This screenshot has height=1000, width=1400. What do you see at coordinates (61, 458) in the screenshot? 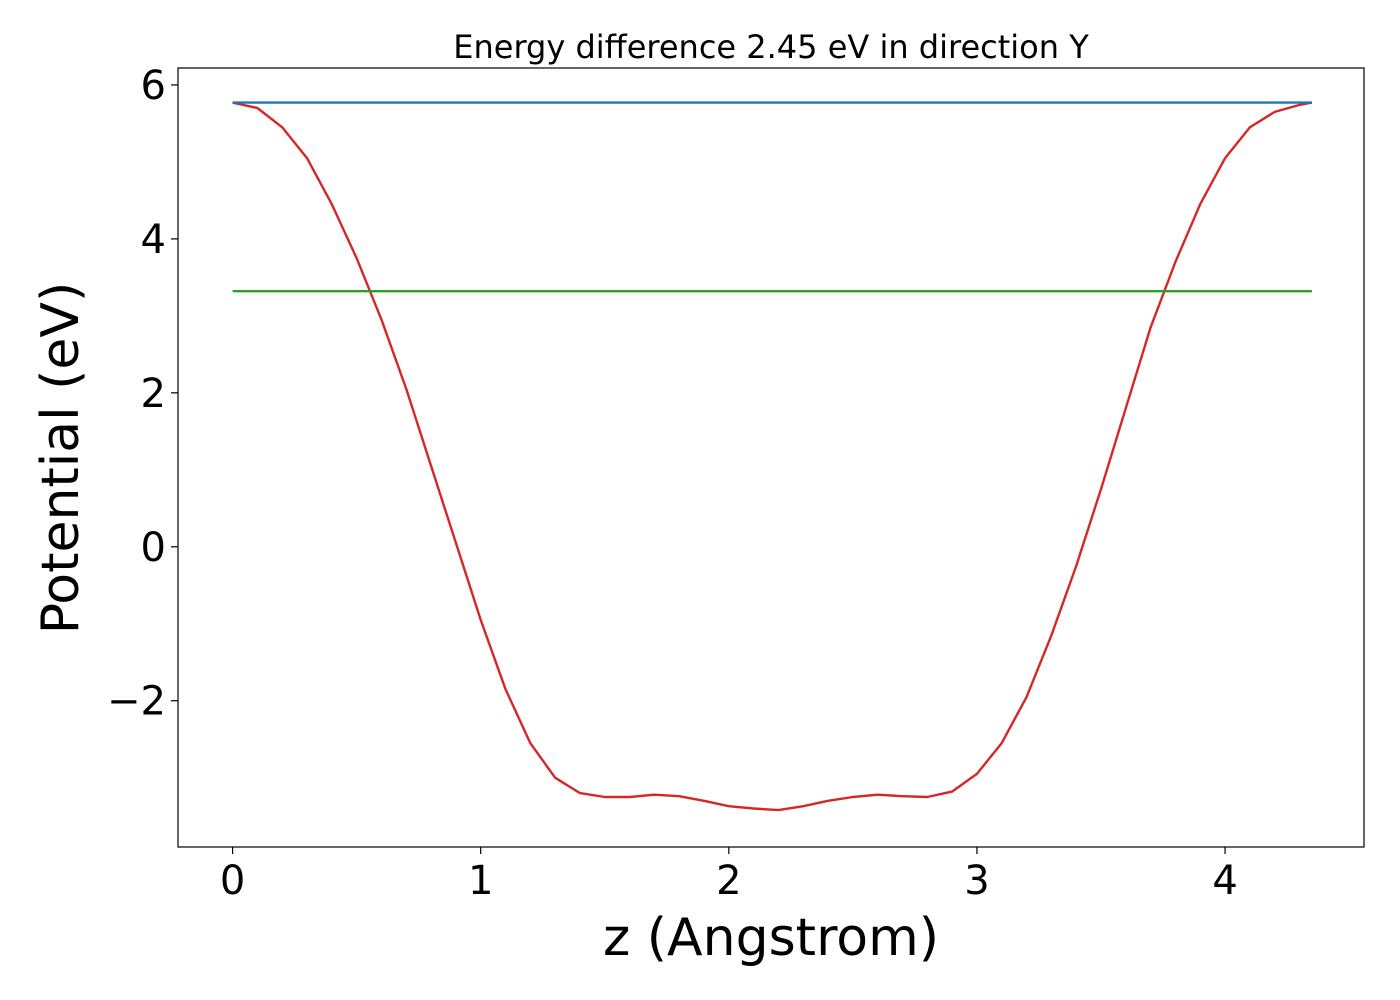
I see `y-axis-label: Potential (eV)` at bounding box center [61, 458].